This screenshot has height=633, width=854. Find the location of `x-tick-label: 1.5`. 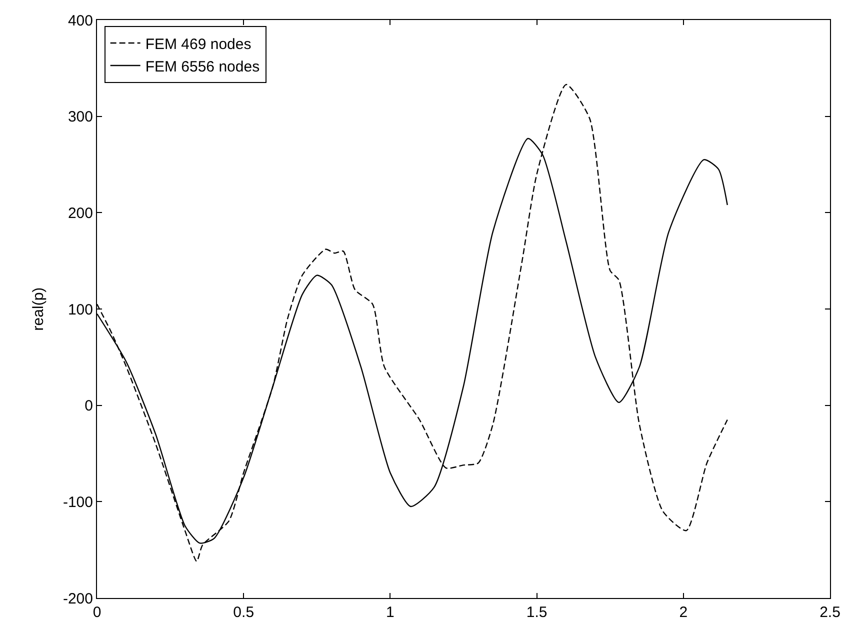

x-tick-label: 1.5 is located at coordinates (537, 612).